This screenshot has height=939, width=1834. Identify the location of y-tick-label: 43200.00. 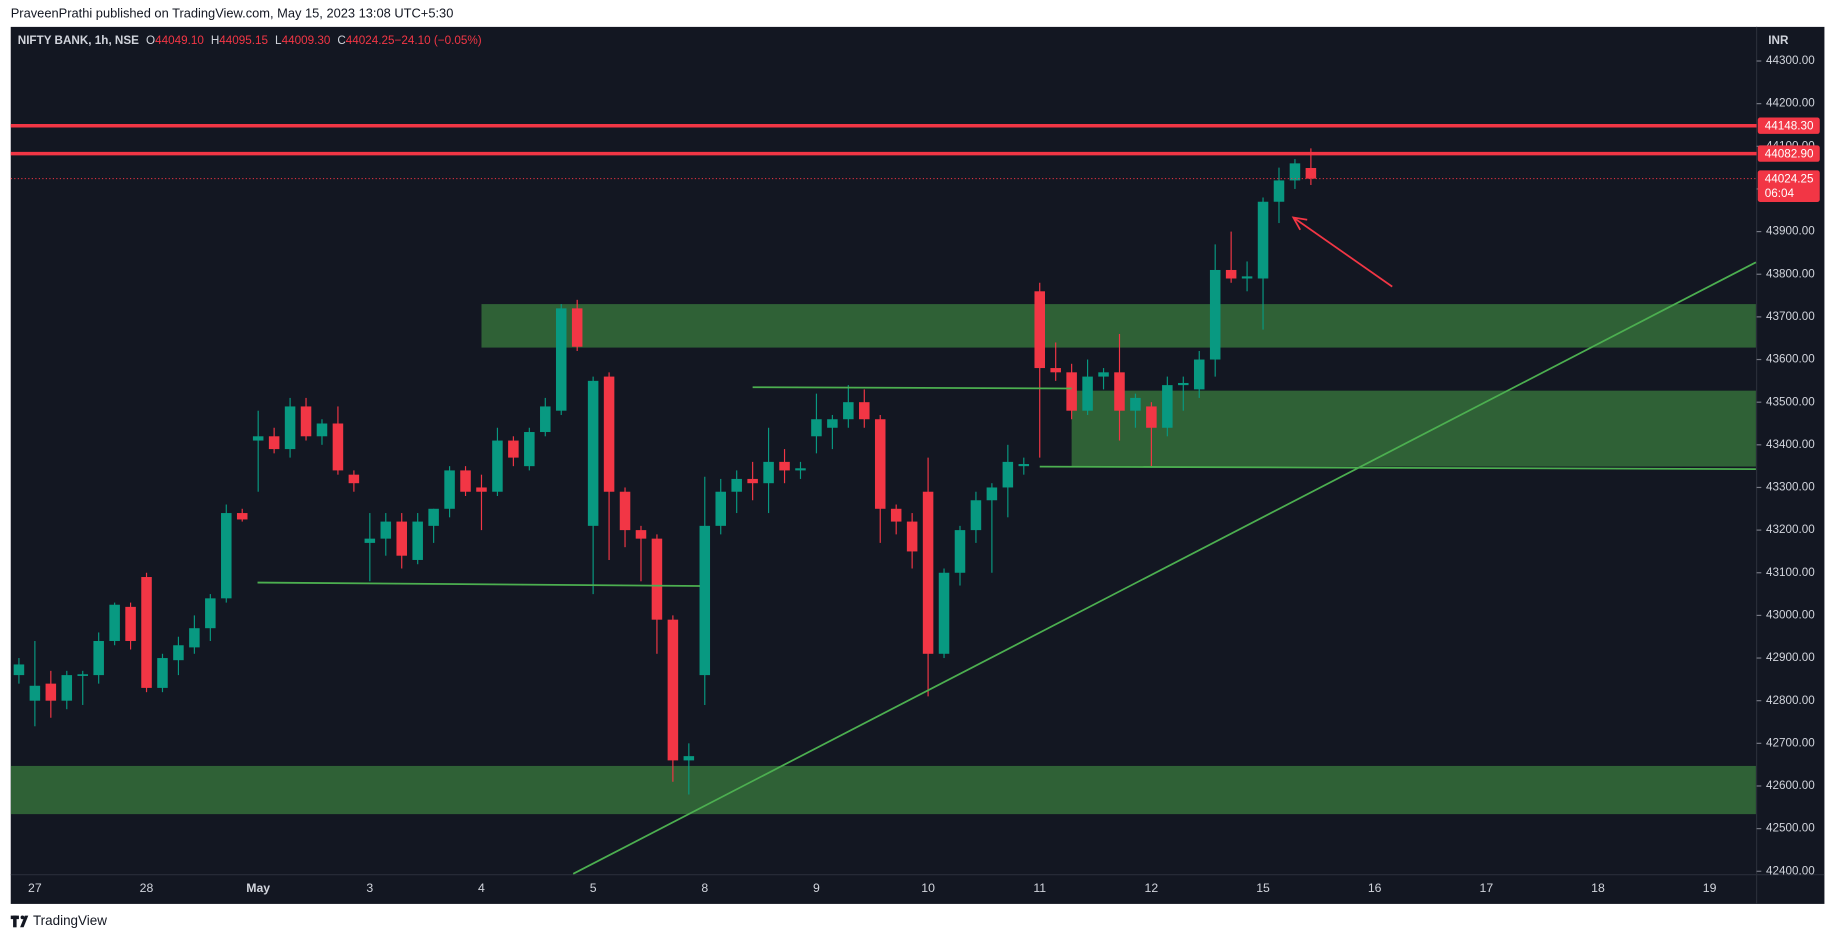
(1790, 529).